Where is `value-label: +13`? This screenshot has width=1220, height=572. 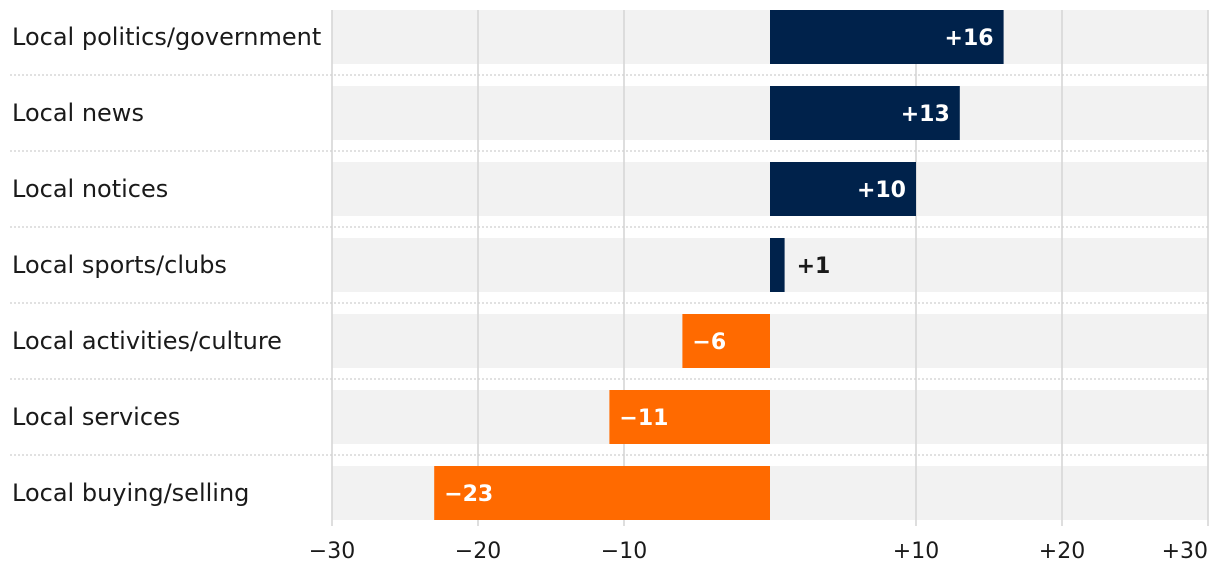 value-label: +13 is located at coordinates (925, 114).